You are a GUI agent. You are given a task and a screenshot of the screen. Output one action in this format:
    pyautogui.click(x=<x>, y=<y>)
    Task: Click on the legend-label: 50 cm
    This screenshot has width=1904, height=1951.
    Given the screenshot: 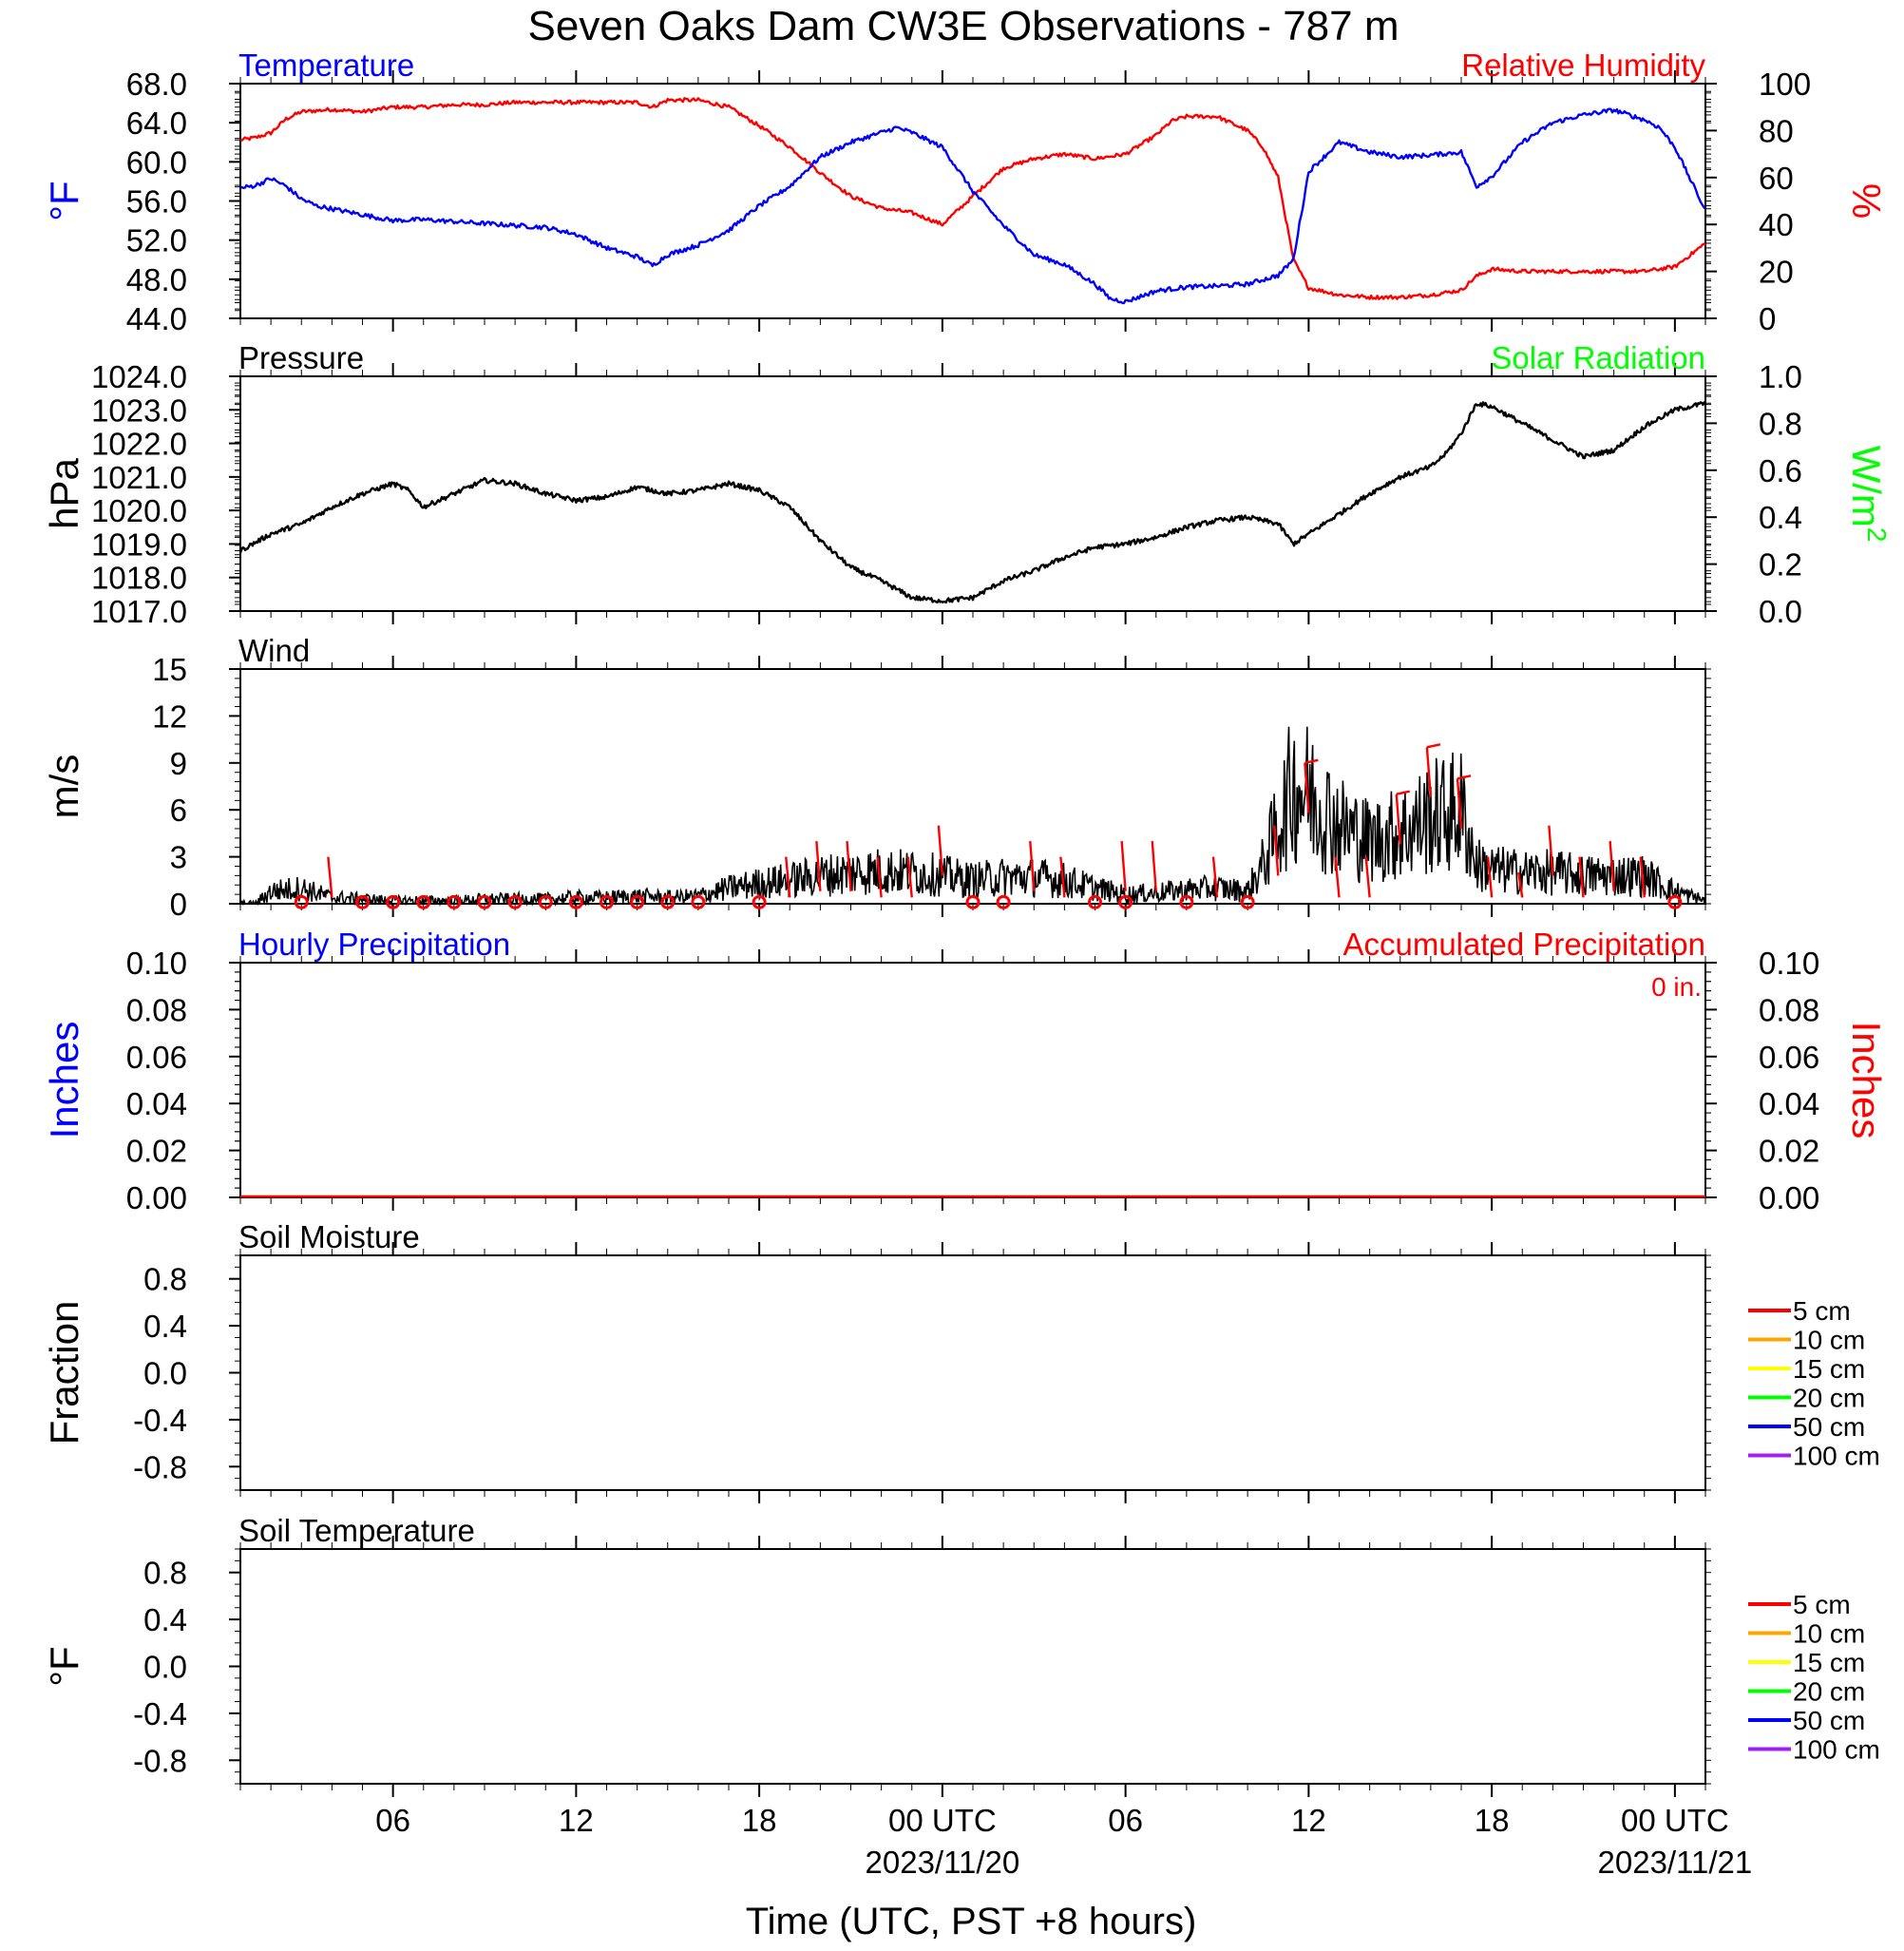 What is the action you would take?
    pyautogui.click(x=1829, y=1720)
    